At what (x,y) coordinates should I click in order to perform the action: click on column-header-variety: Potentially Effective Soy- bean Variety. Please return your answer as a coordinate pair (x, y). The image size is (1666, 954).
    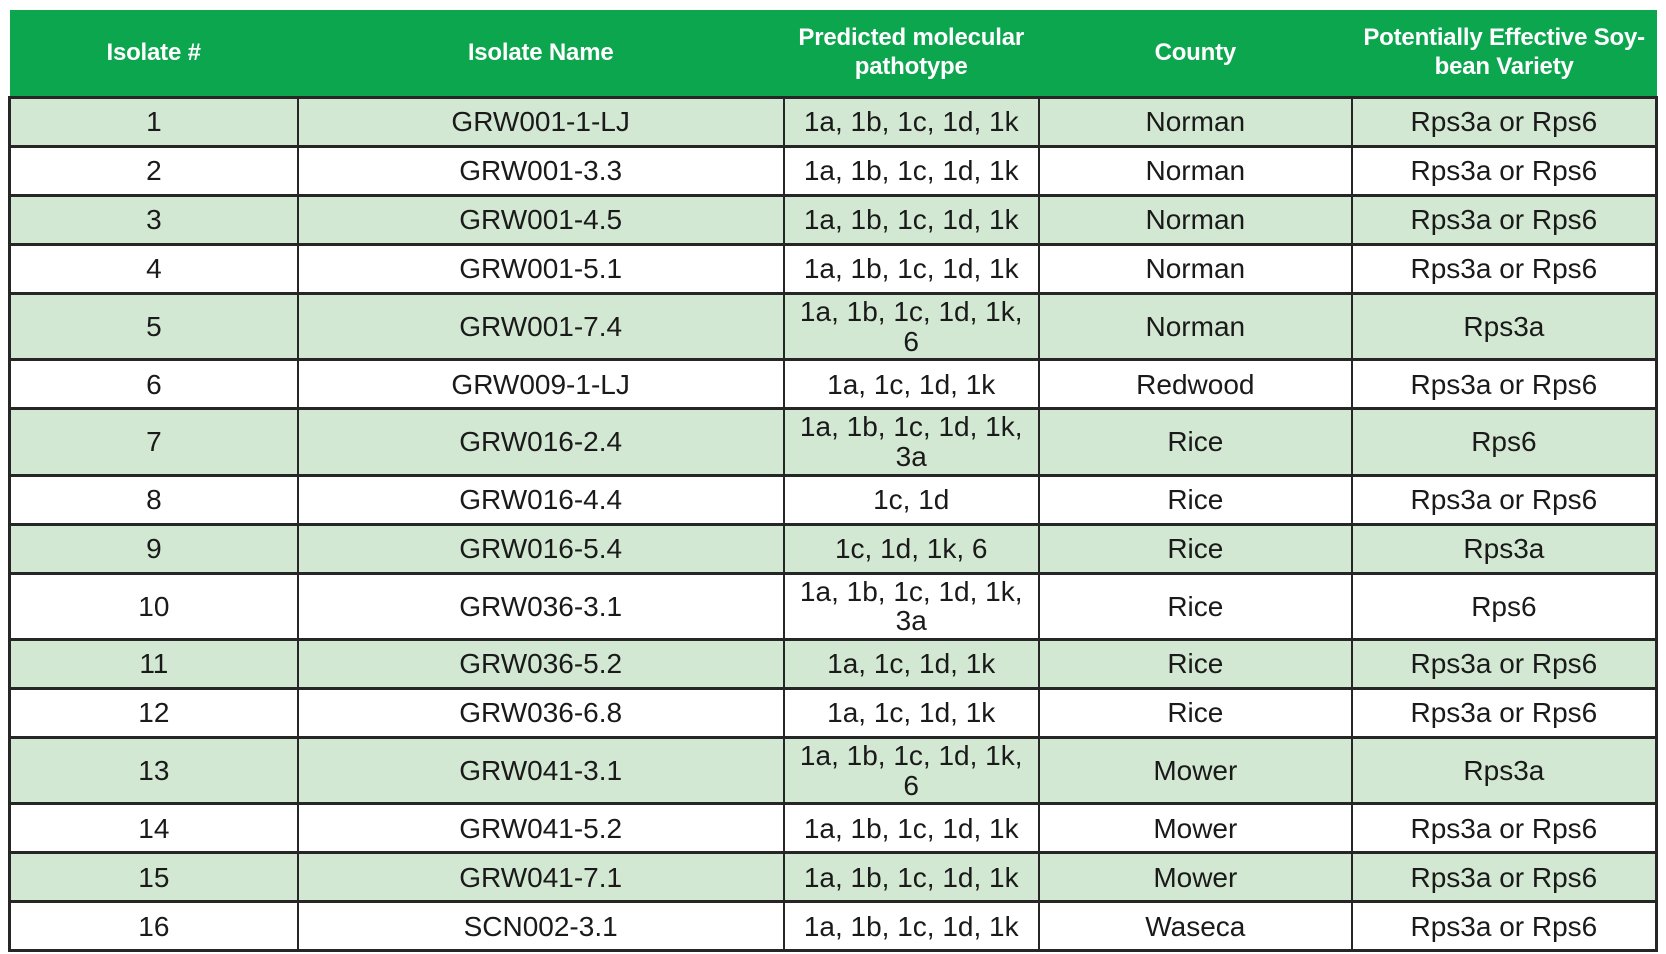
    Looking at the image, I should click on (1504, 54).